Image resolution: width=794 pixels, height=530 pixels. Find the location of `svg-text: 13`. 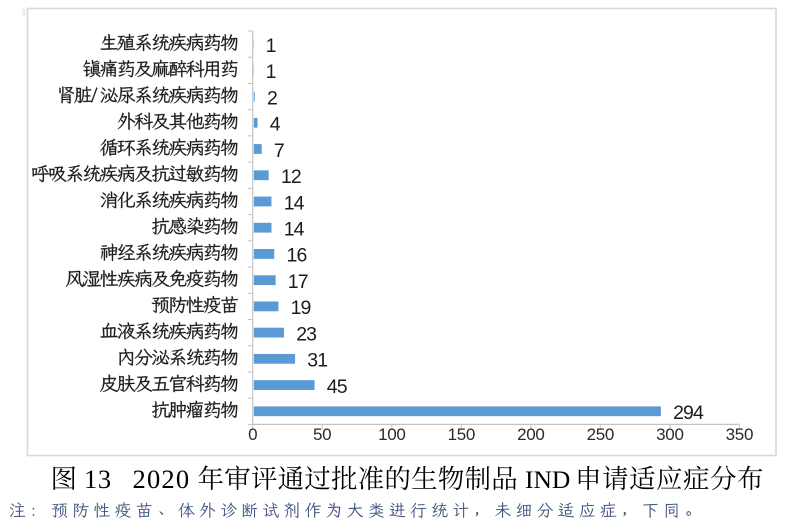

svg-text: 13 is located at coordinates (98, 479).